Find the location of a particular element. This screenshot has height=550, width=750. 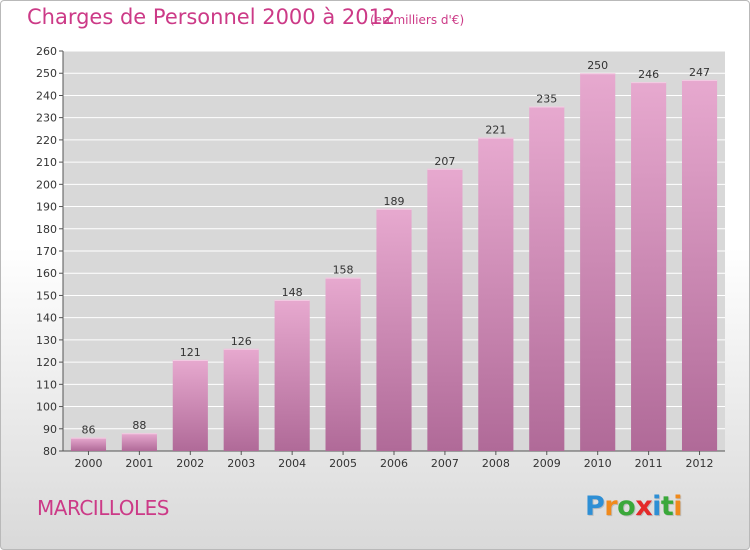

y-tick-label: 130 is located at coordinates (46, 340).